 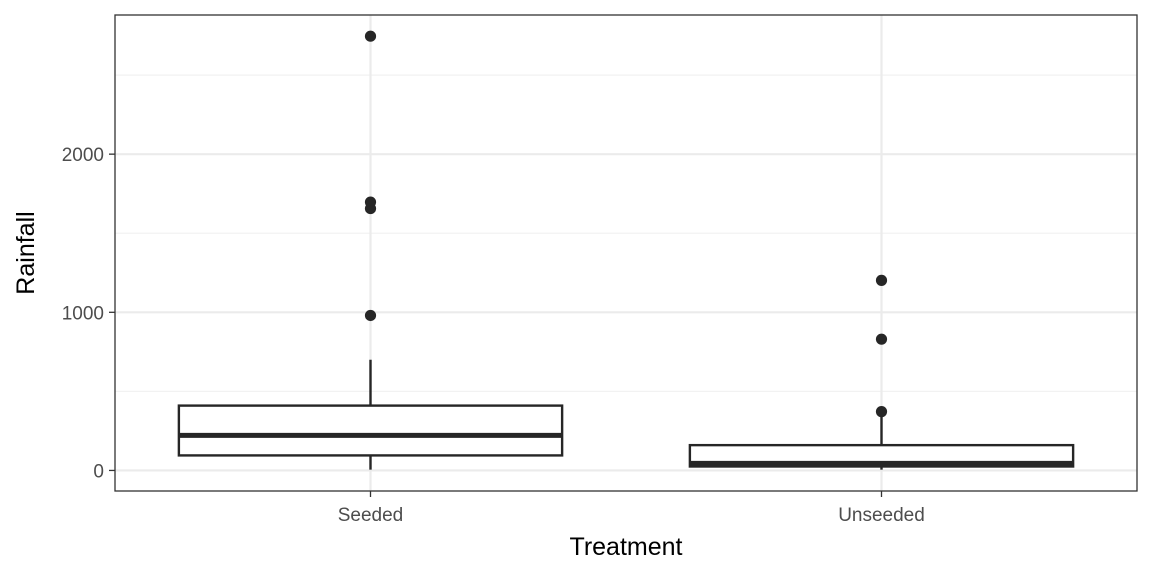 I want to click on x-tick-label: Unseeded, so click(x=881, y=515).